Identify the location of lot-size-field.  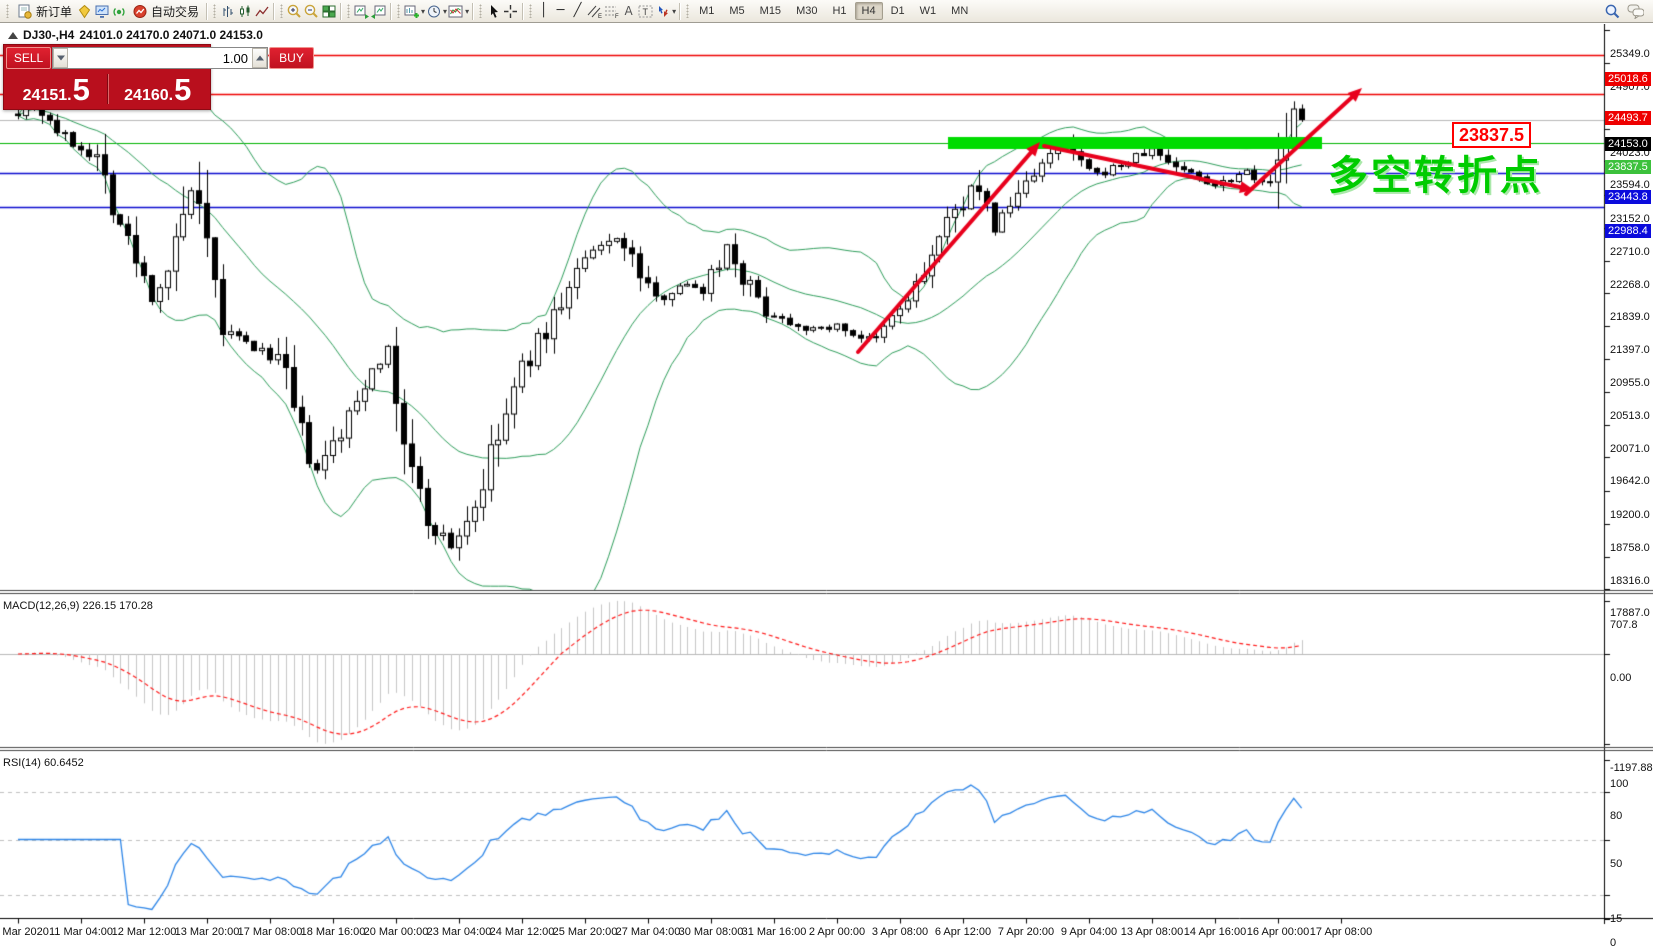
(160, 58).